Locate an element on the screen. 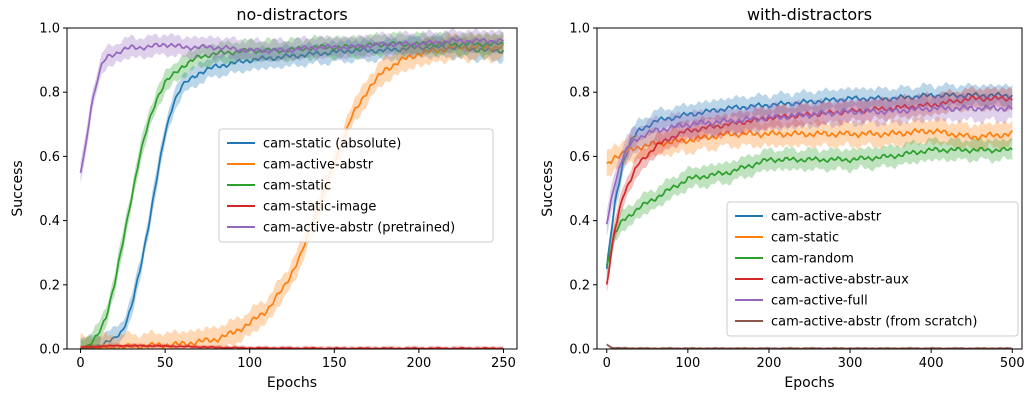 The image size is (1026, 396). legend-entry-1: cam-active-abstr is located at coordinates (826, 217).